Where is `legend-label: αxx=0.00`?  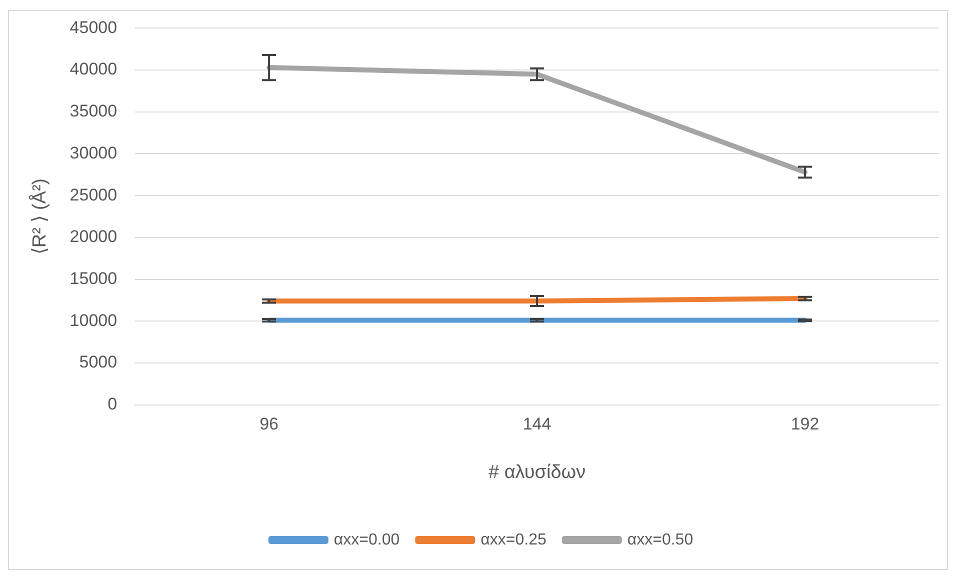 legend-label: αxx=0.00 is located at coordinates (367, 539).